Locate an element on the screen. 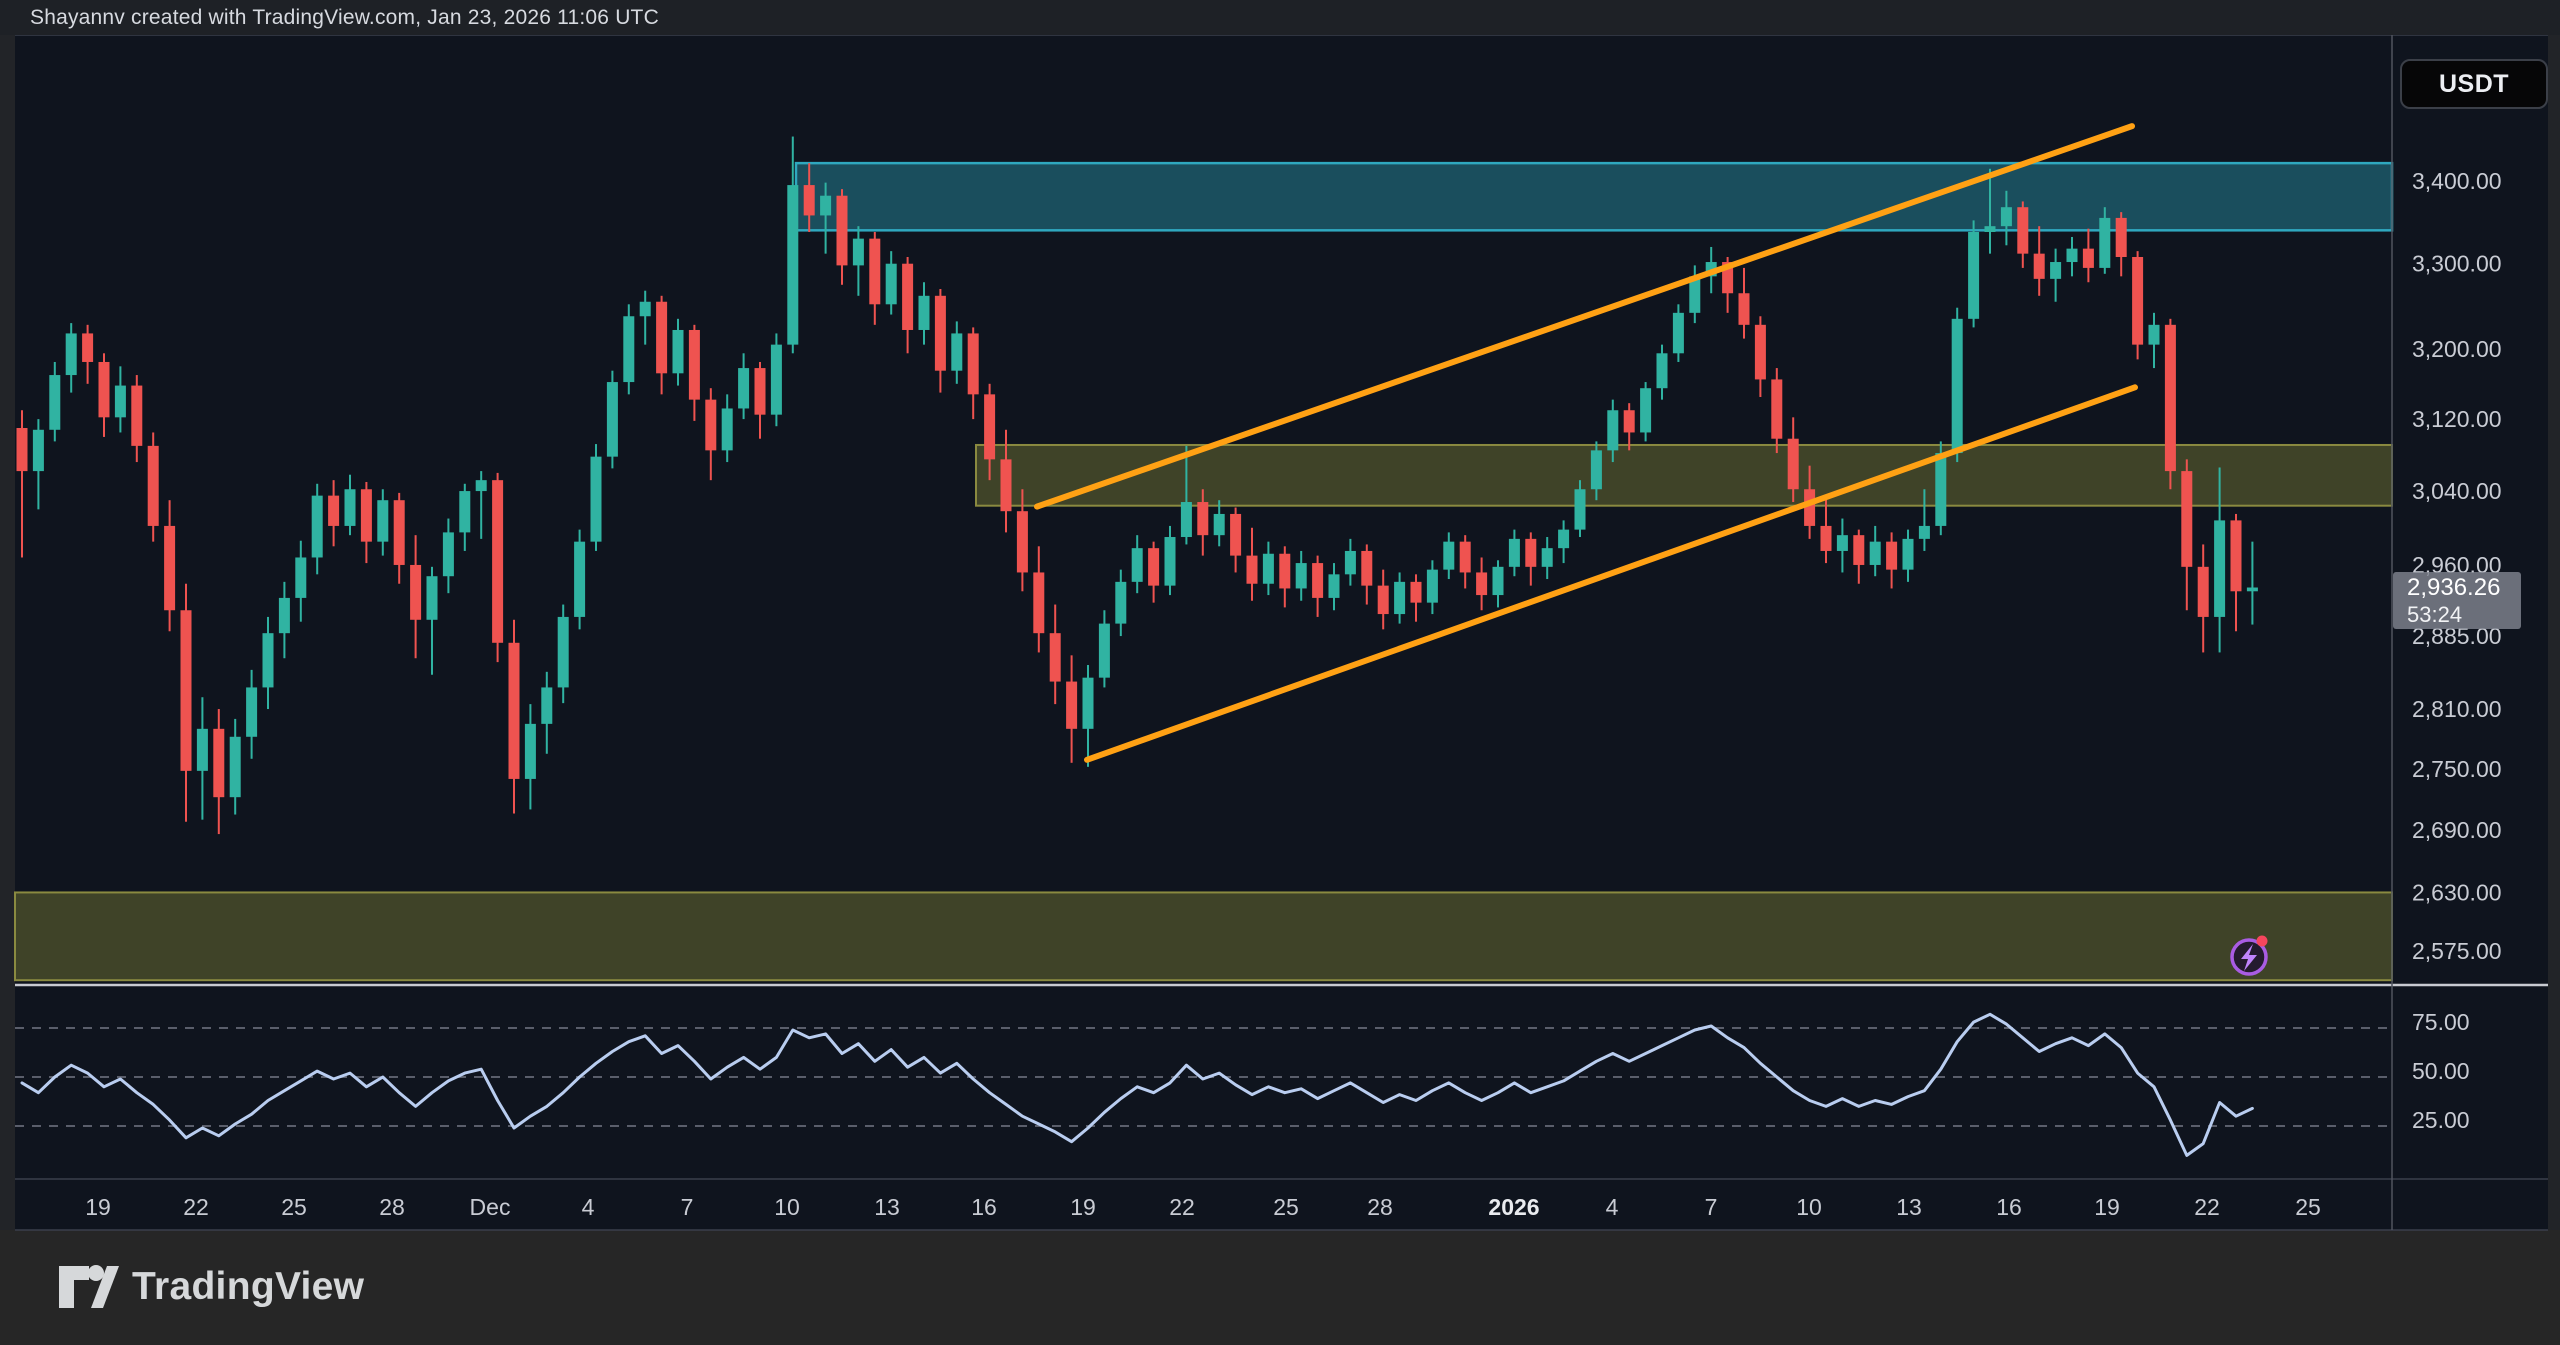  bar-countdown: 53:24 is located at coordinates (2435, 614).